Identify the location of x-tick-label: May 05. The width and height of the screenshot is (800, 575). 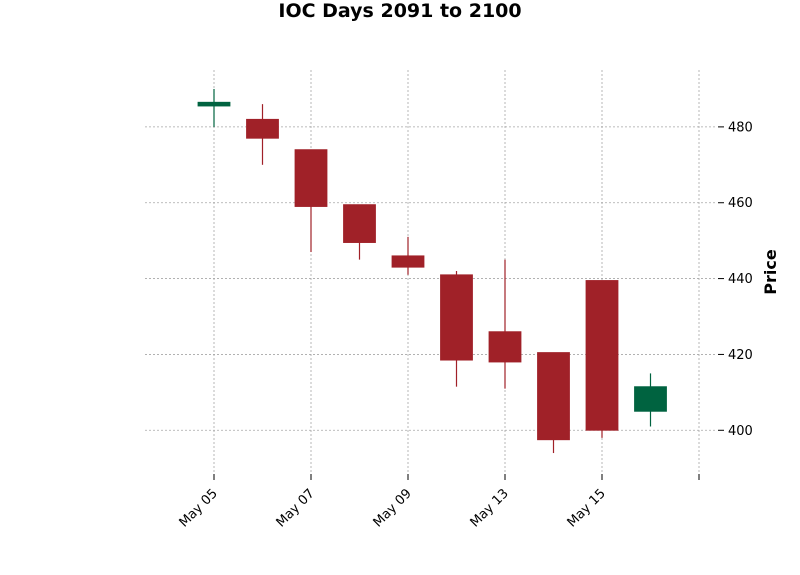
(199, 508).